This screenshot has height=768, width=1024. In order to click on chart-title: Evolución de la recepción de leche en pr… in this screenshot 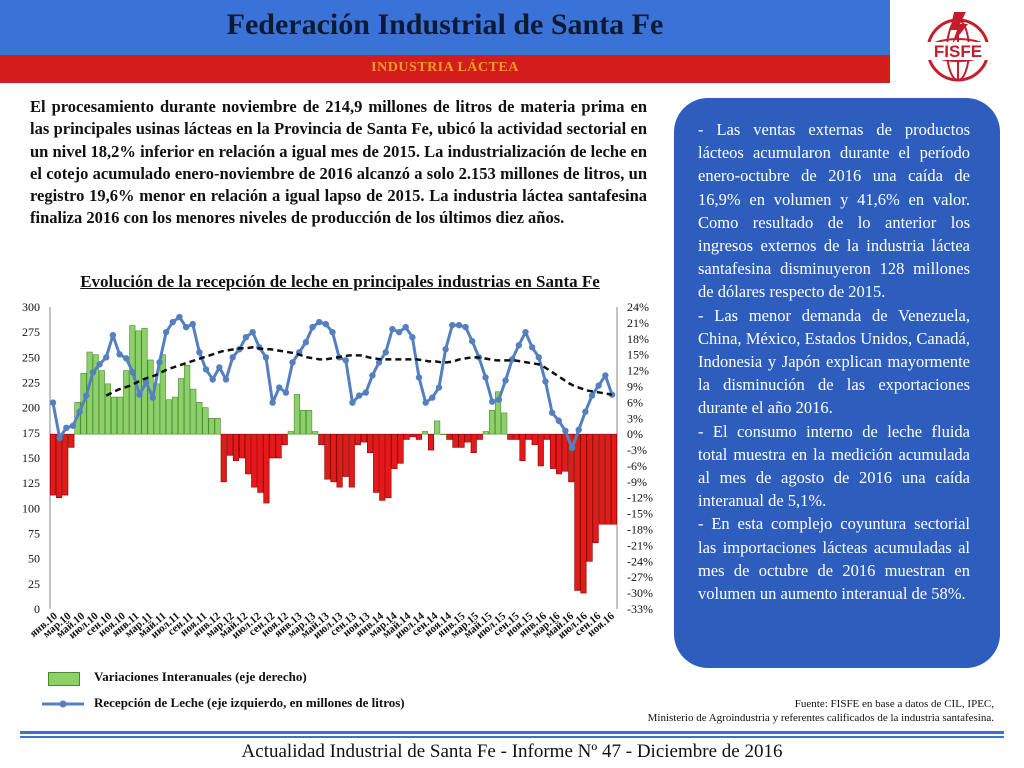, I will do `click(340, 281)`.